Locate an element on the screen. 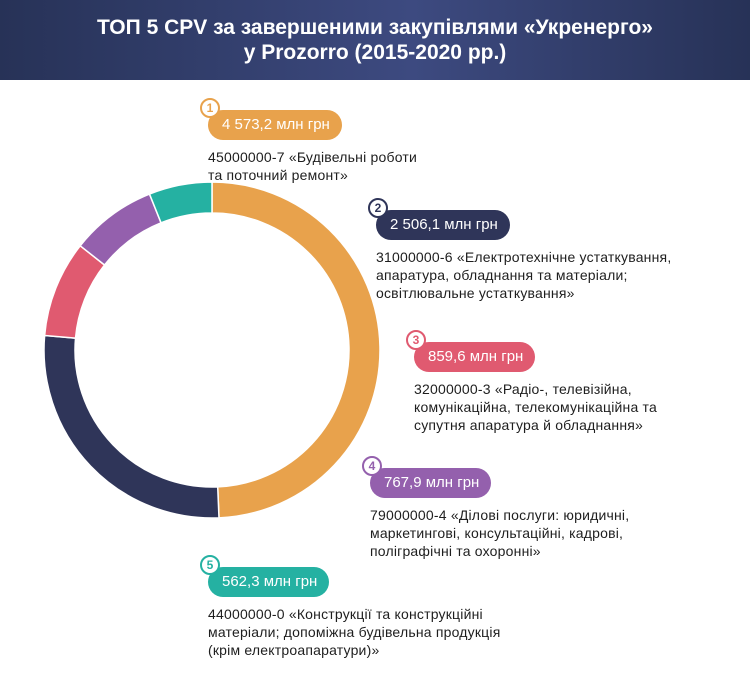 The width and height of the screenshot is (750, 676). description-3-line: комунікаційна, телекомунікаційна та is located at coordinates (535, 407).